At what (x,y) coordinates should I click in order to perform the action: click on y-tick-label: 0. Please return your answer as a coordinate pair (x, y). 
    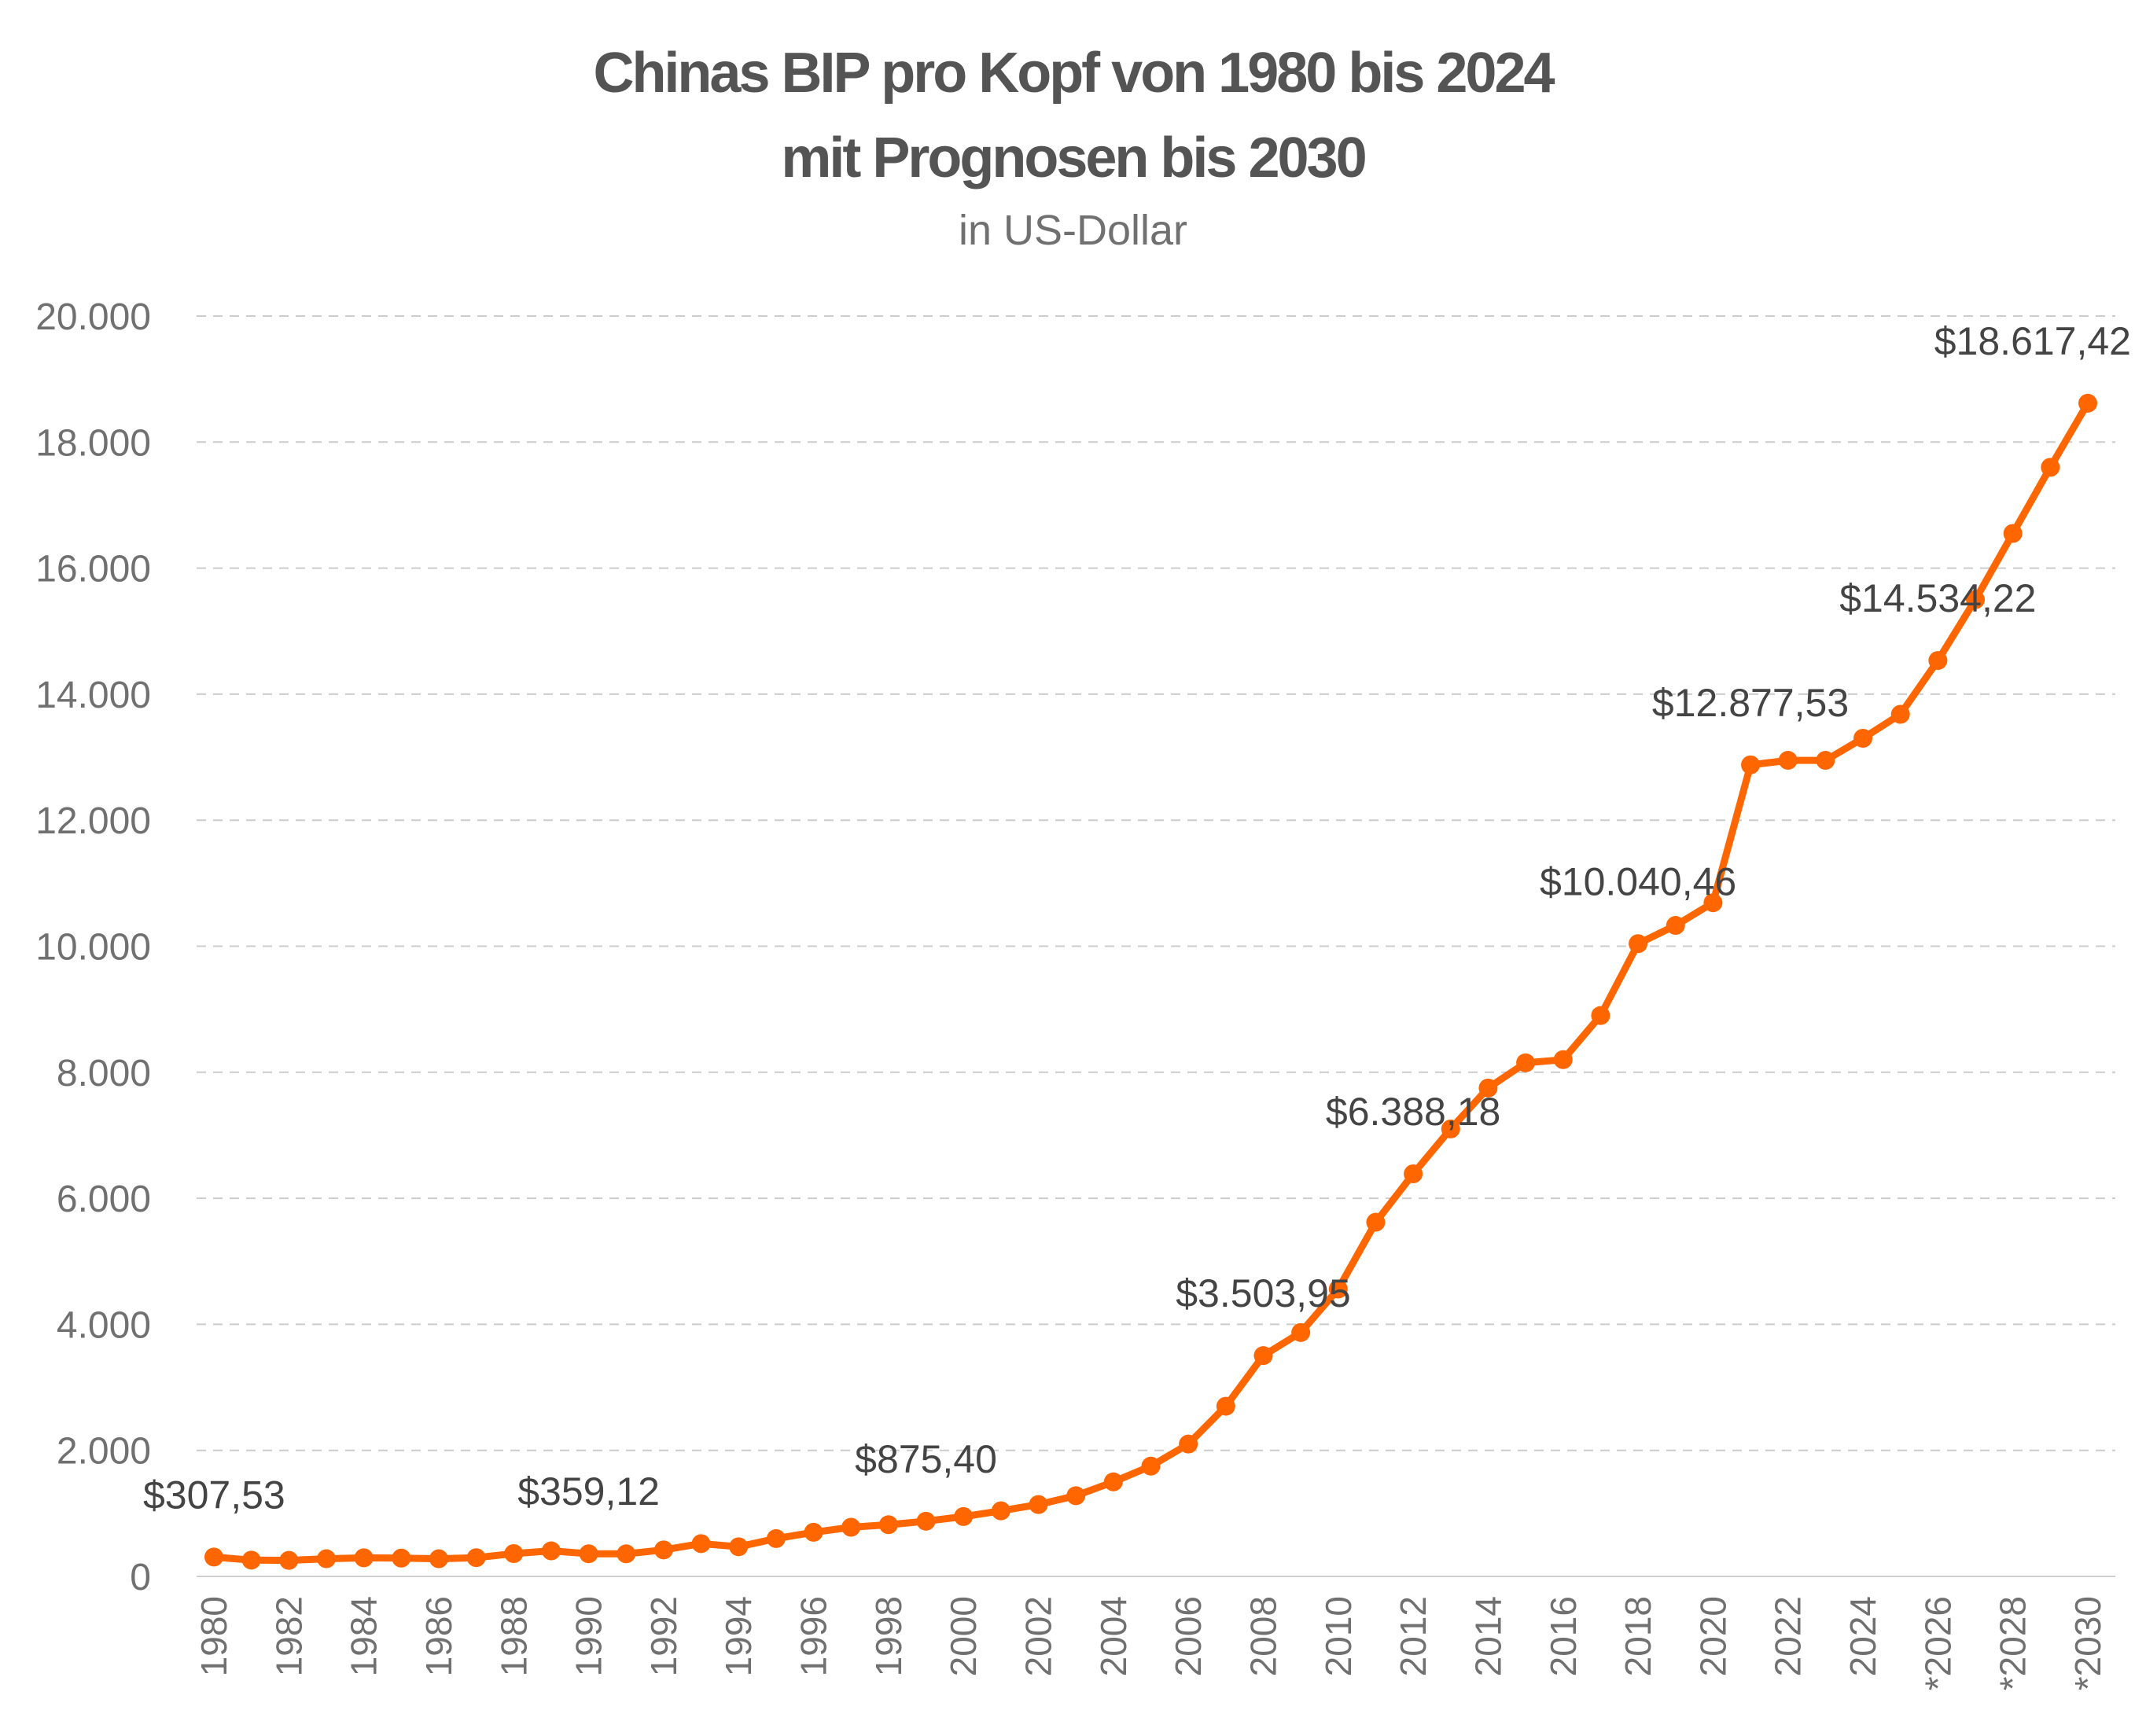
    Looking at the image, I should click on (140, 1577).